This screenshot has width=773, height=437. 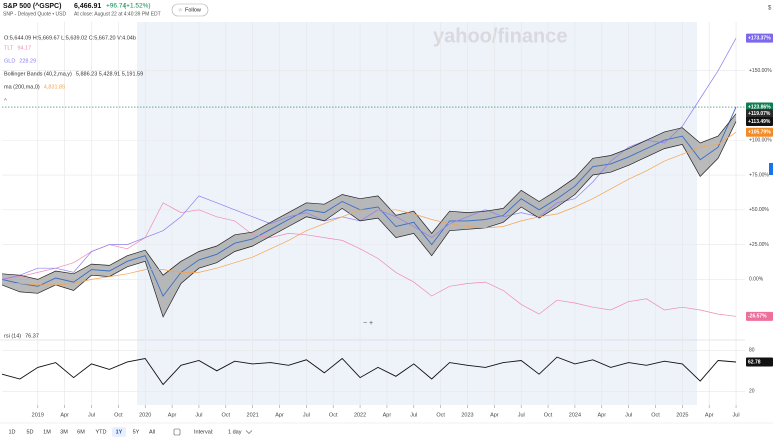 I want to click on y-tick-label: +50.00%, so click(x=759, y=210).